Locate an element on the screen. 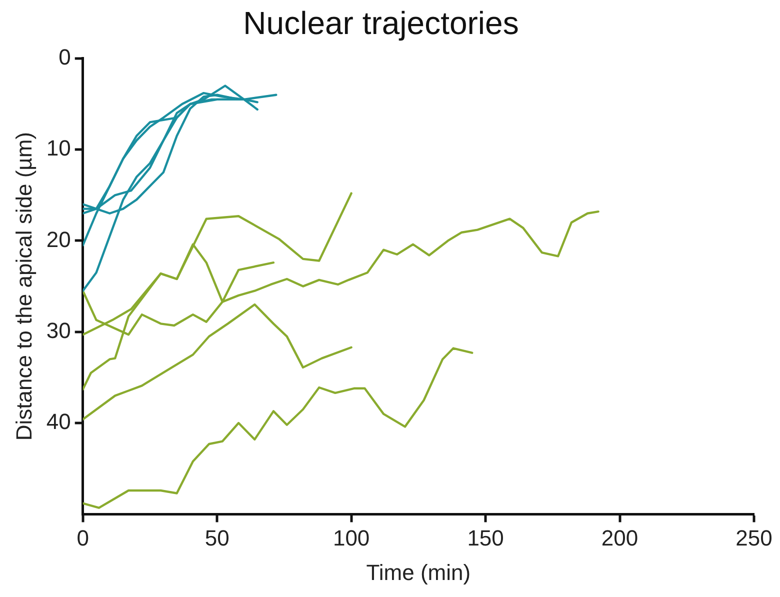  x-tick-label: 150 is located at coordinates (485, 537).